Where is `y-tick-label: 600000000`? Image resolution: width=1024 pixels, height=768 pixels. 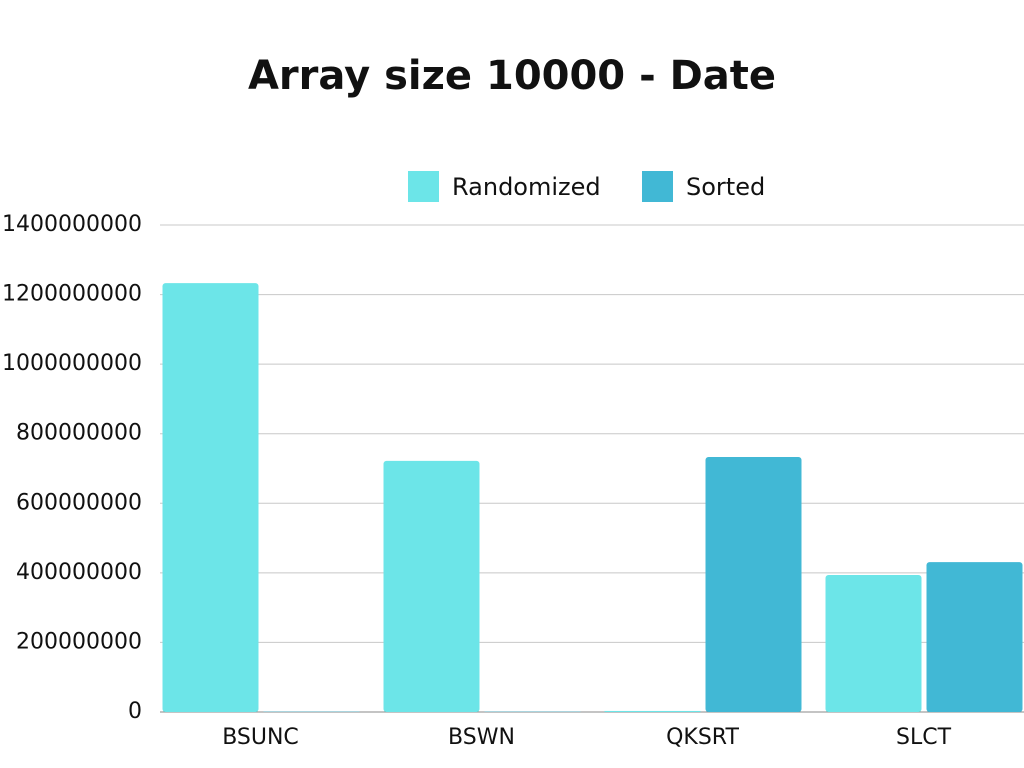 y-tick-label: 600000000 is located at coordinates (79, 502).